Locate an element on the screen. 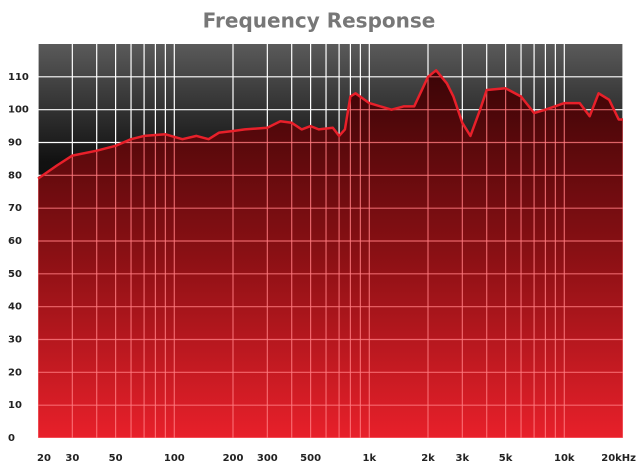 Image resolution: width=638 pixels, height=467 pixels. x-tick-label: 500 is located at coordinates (310, 458).